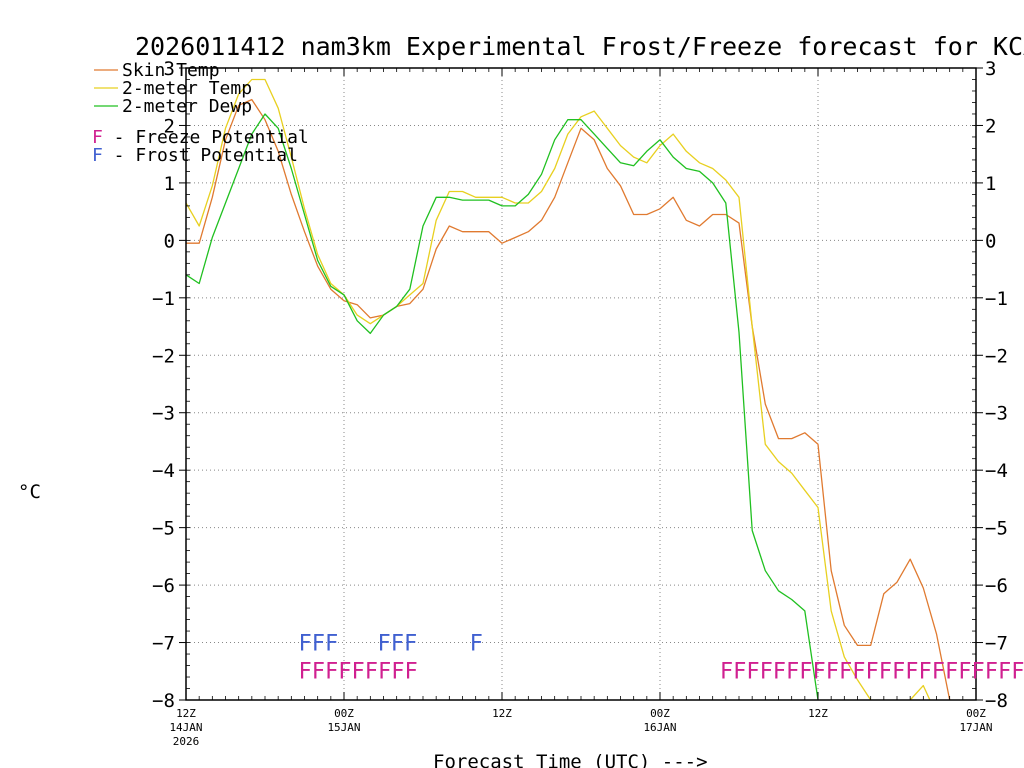 The height and width of the screenshot is (768, 1024). Describe the element at coordinates (872, 671) in the screenshot. I see `freeze-marker: FFFFFFFFFFFFFFFFFFFFFFF` at that location.